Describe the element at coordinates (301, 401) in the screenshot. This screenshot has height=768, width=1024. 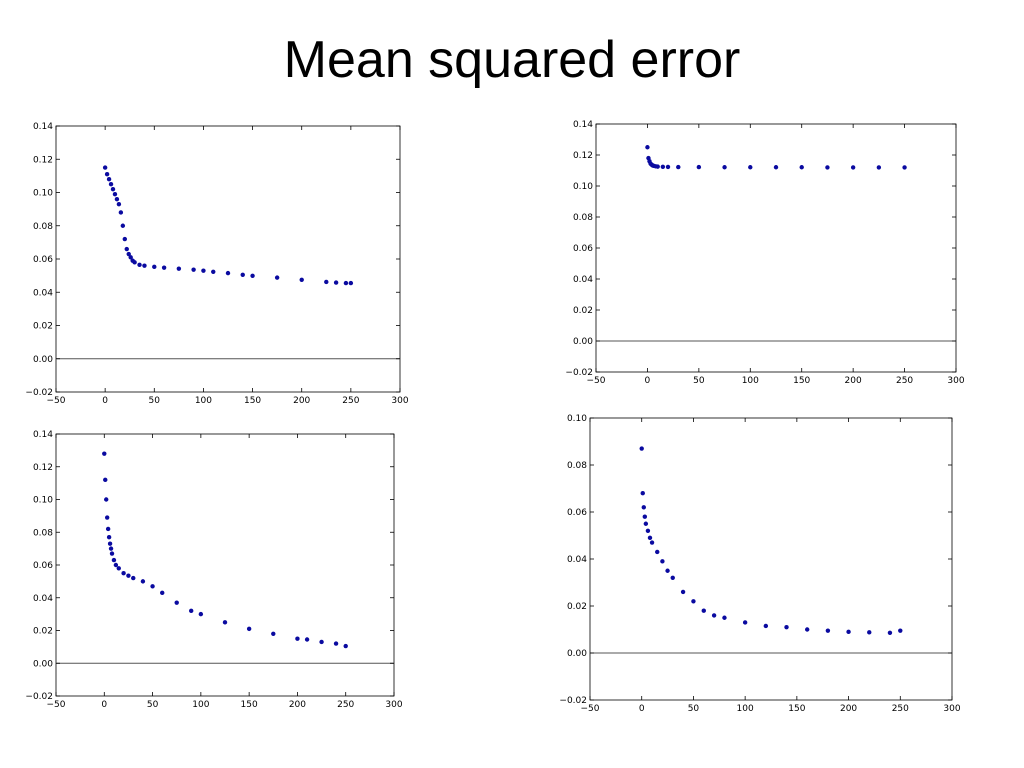
I see `x-tick-label: 200` at that location.